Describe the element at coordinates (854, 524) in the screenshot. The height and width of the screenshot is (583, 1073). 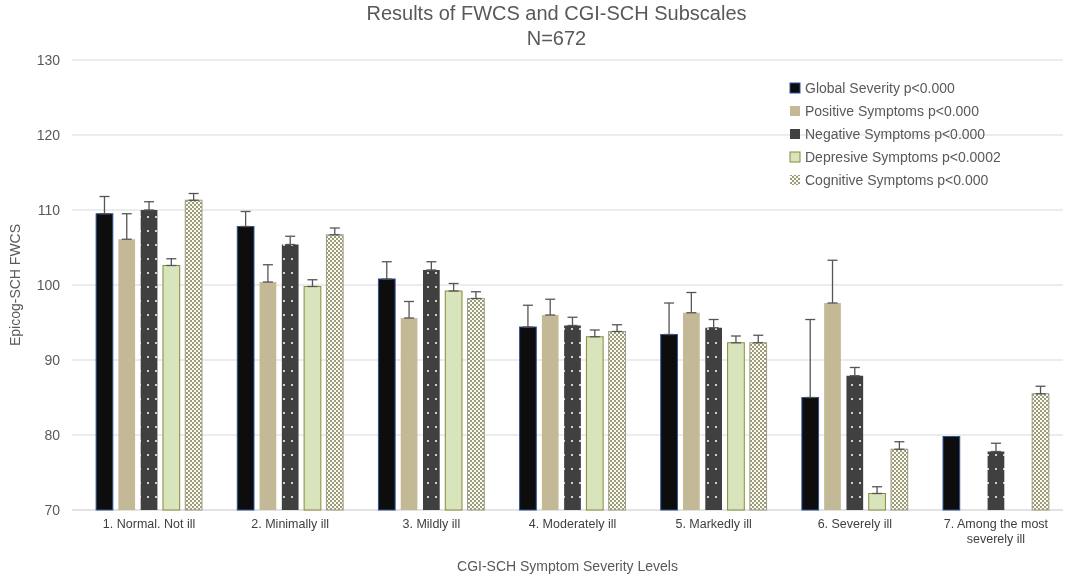
I see `x-tick-label: 6. Severely ill` at that location.